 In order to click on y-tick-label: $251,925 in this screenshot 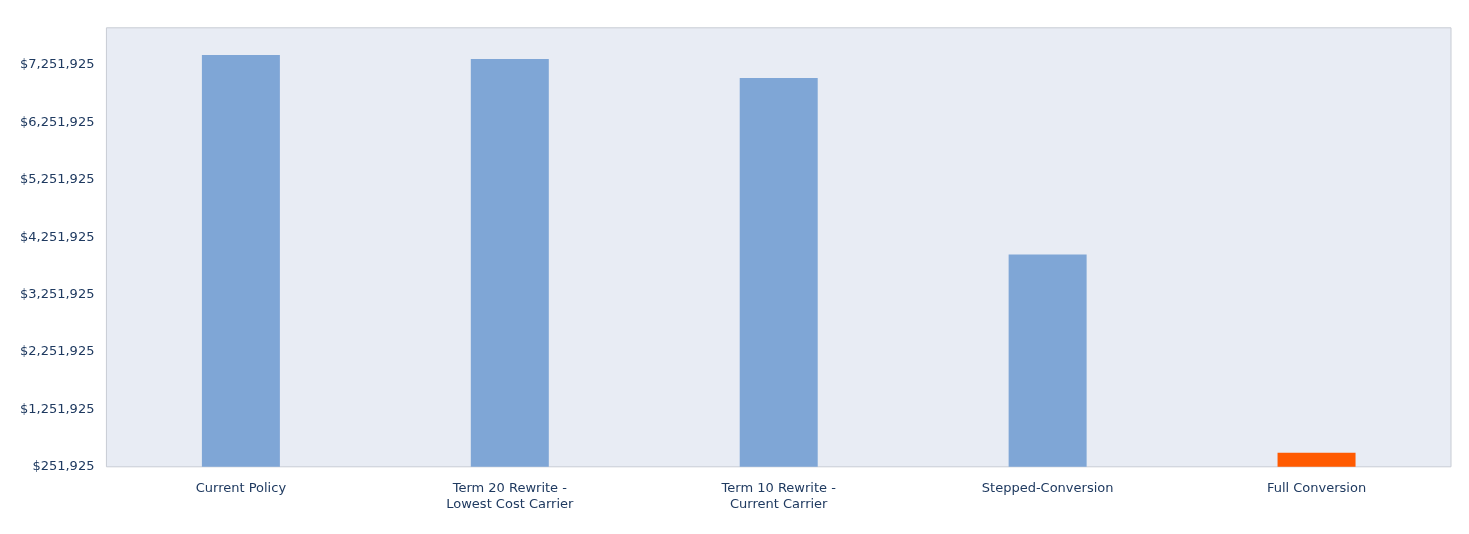, I will do `click(63, 466)`.